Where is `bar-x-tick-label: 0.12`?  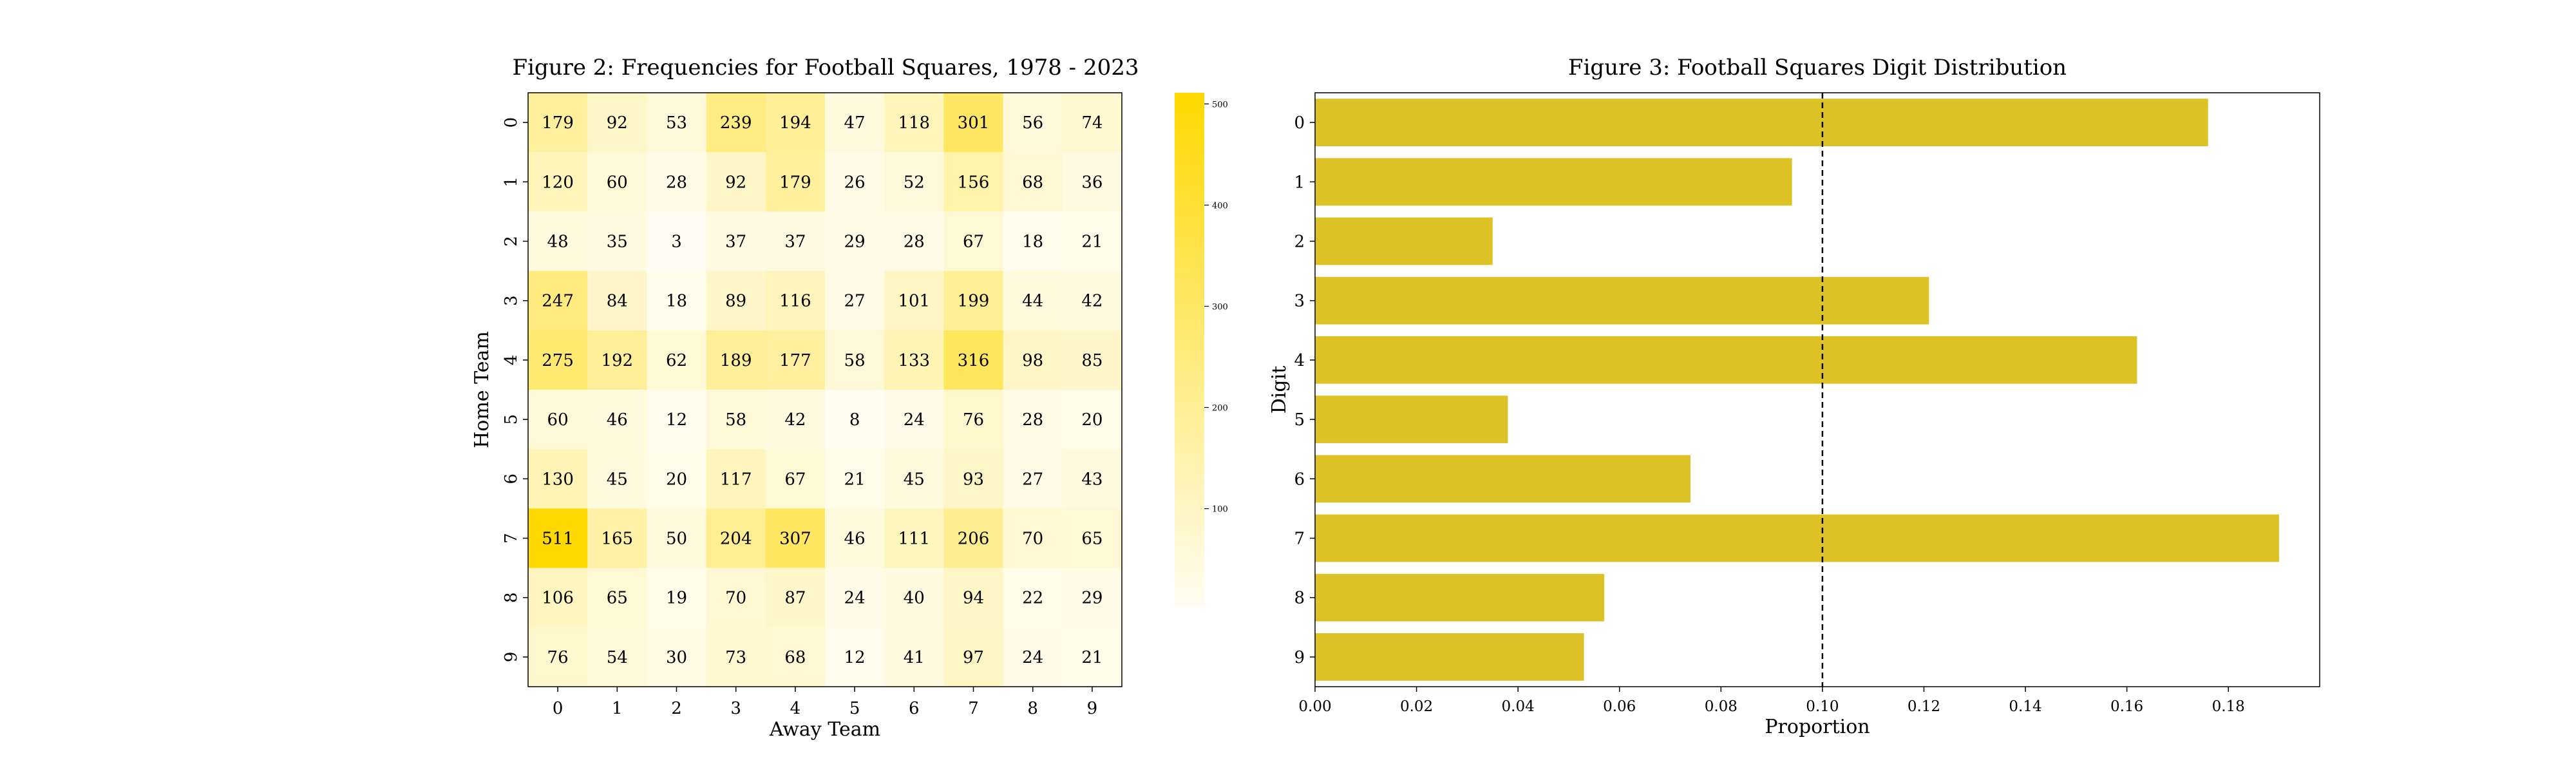
bar-x-tick-label: 0.12 is located at coordinates (1924, 706).